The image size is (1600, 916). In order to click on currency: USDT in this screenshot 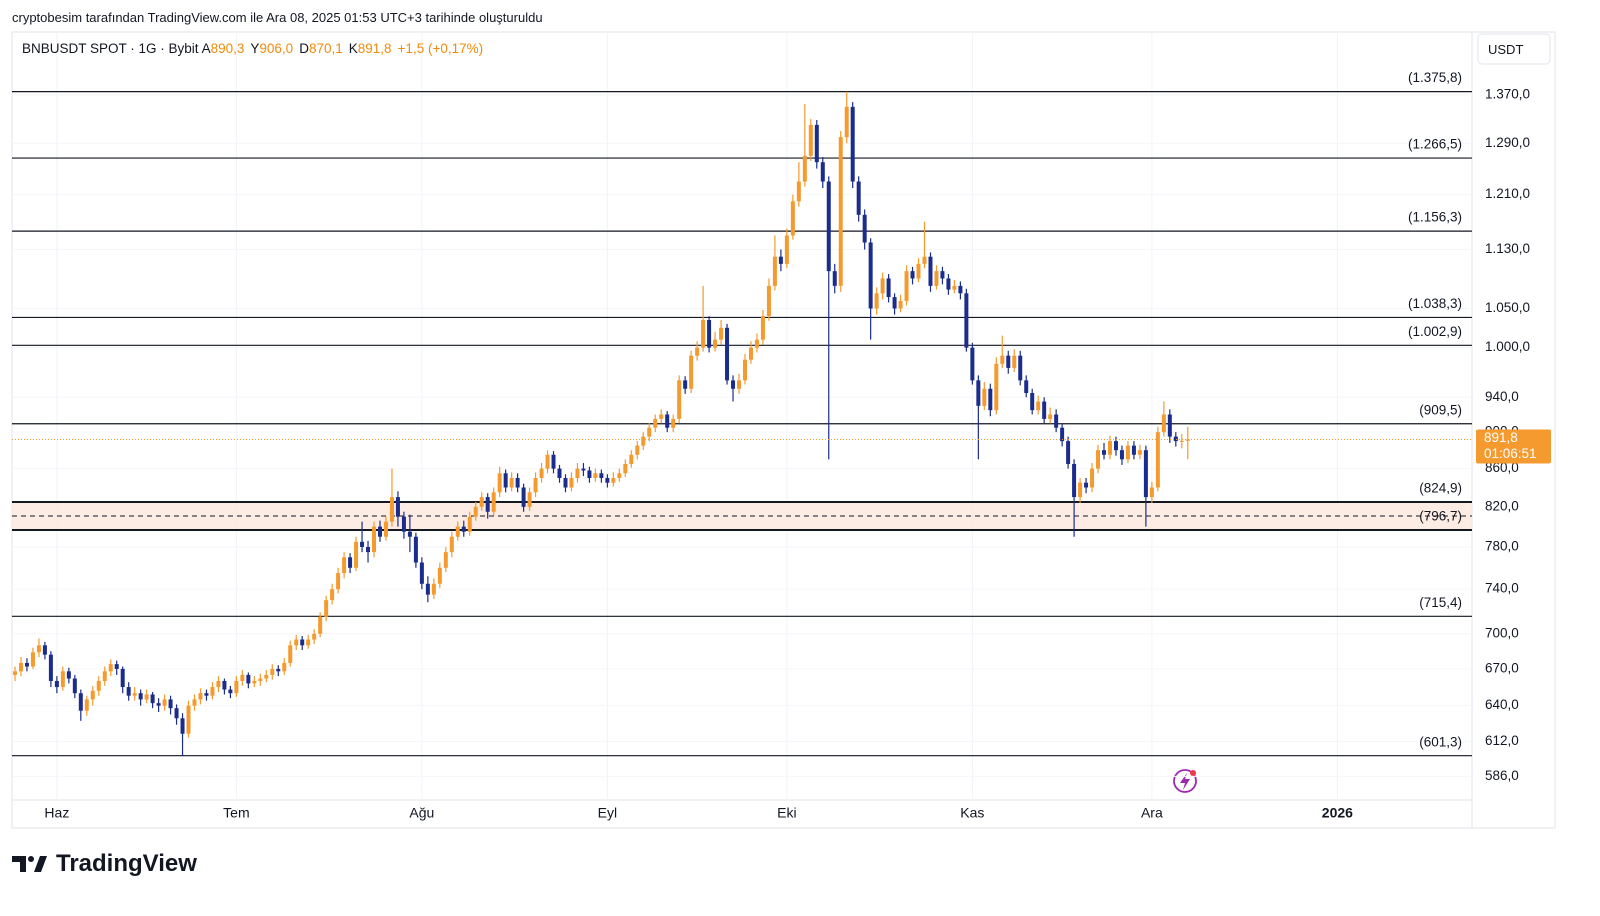, I will do `click(1506, 49)`.